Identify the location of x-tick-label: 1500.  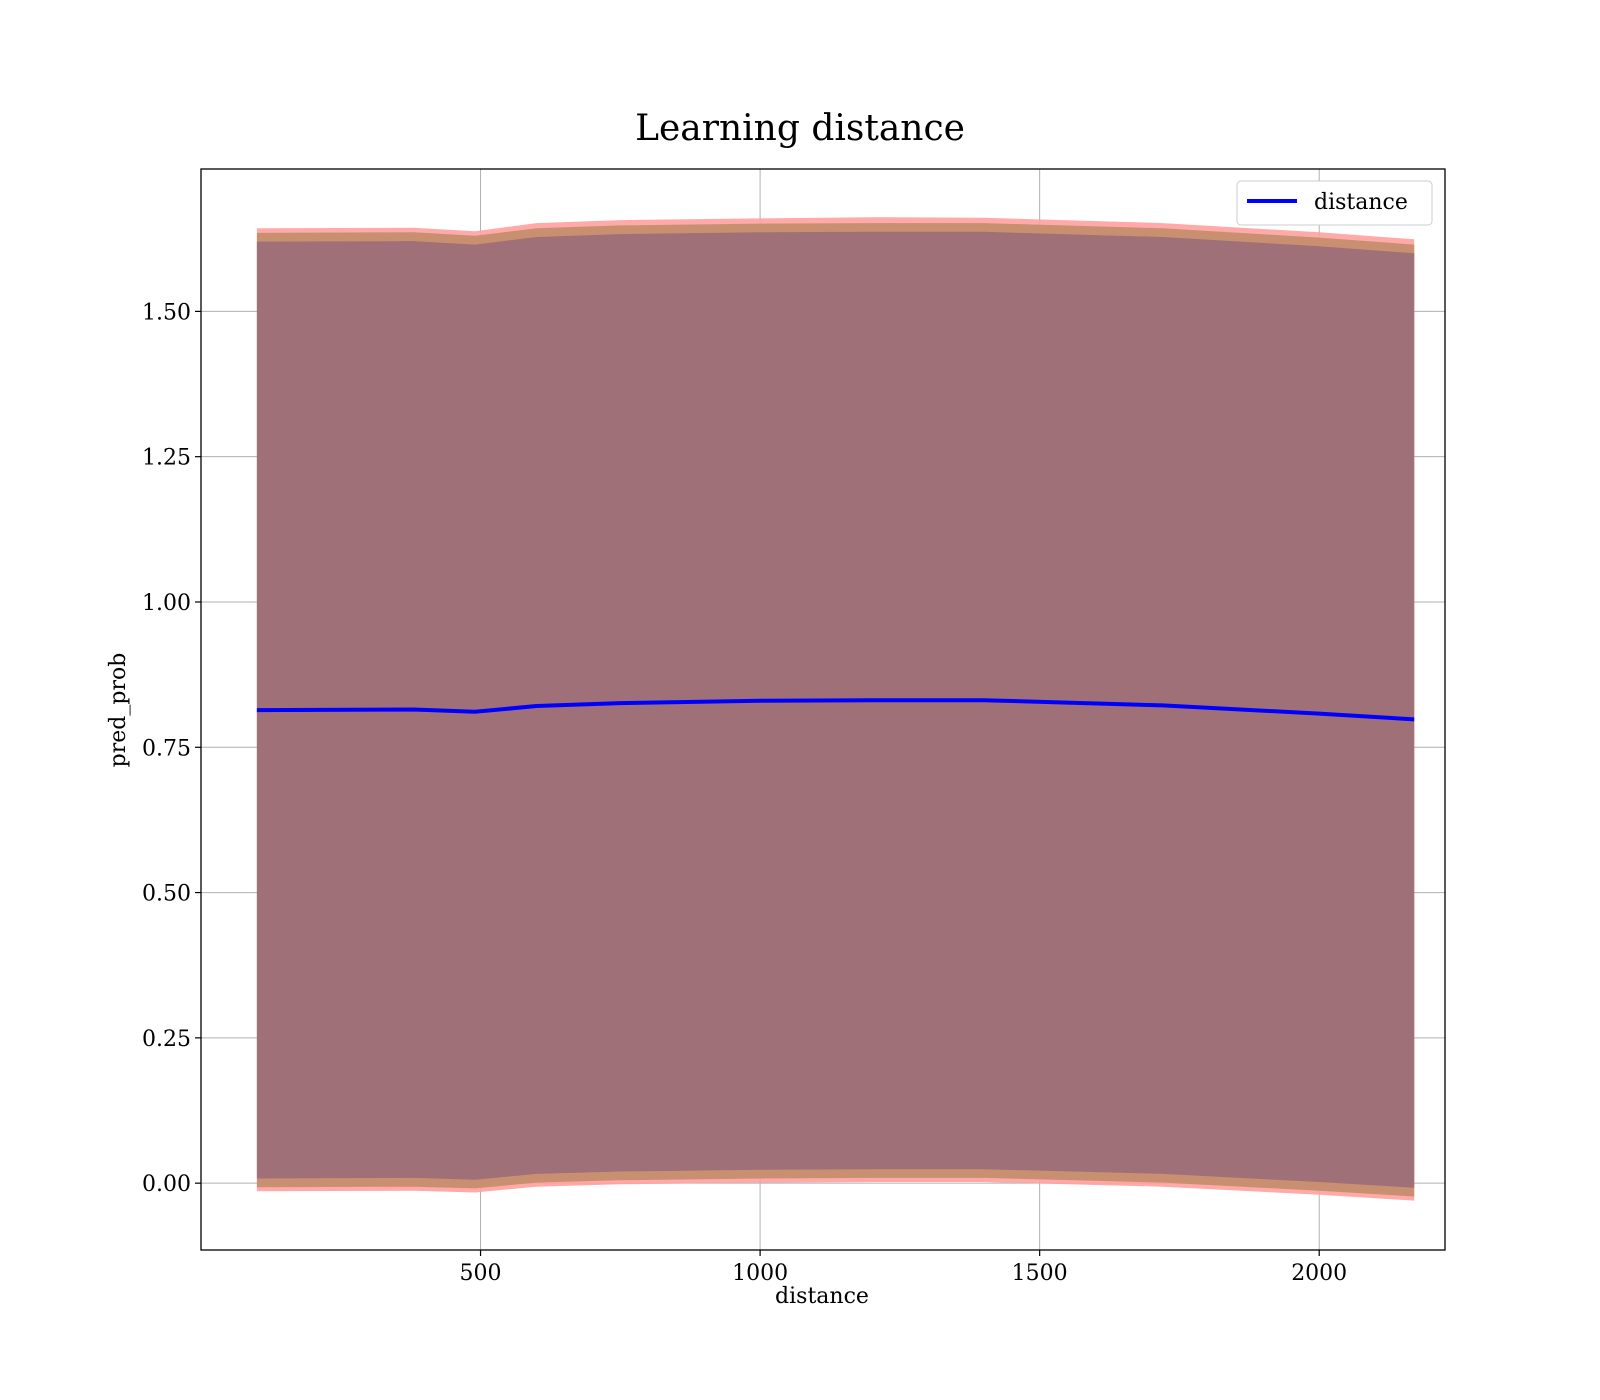
(1040, 1273).